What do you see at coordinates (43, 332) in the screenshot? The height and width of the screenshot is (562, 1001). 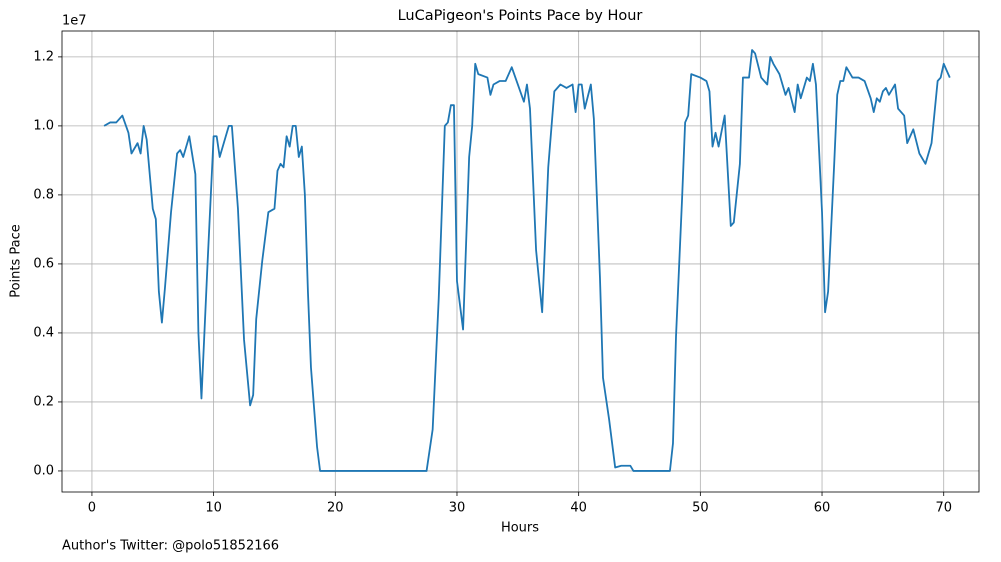 I see `y-tick-label: 0.4` at bounding box center [43, 332].